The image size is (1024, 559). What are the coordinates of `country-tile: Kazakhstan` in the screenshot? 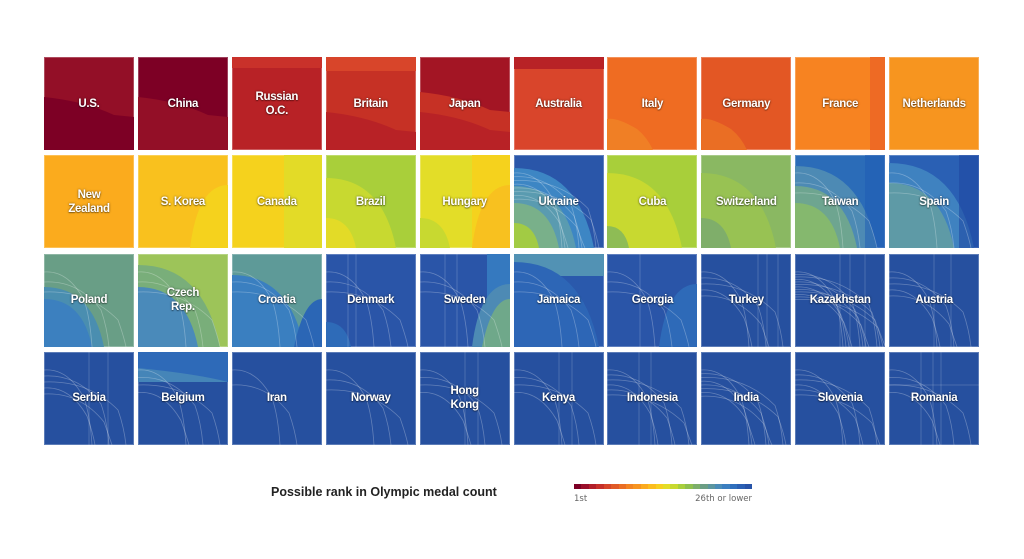 It's located at (840, 300).